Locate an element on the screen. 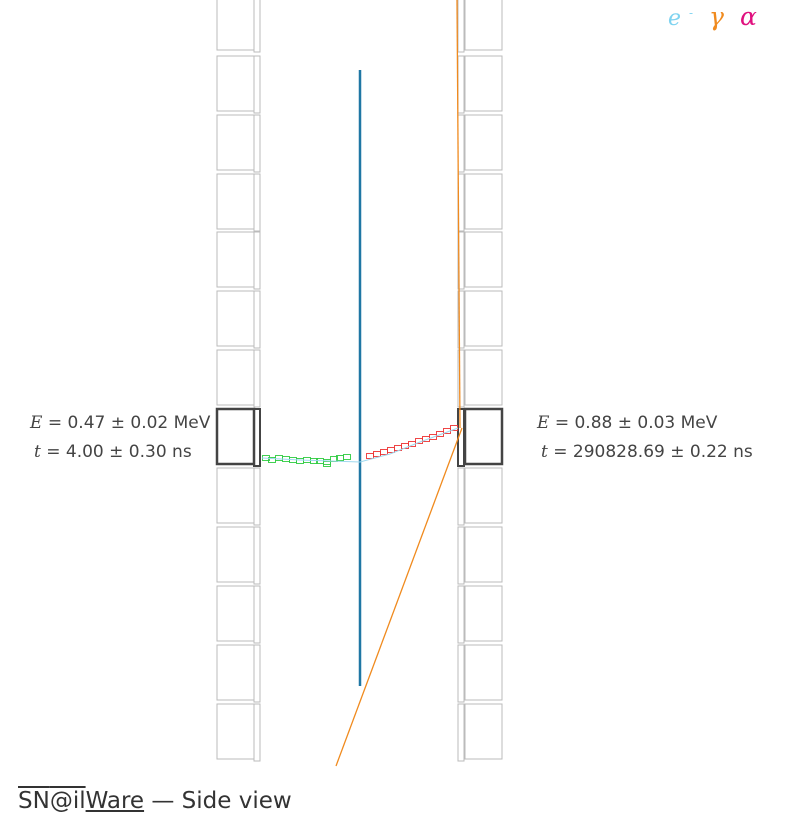 The width and height of the screenshot is (788, 828). gamma-track-upper is located at coordinates (458, 214).